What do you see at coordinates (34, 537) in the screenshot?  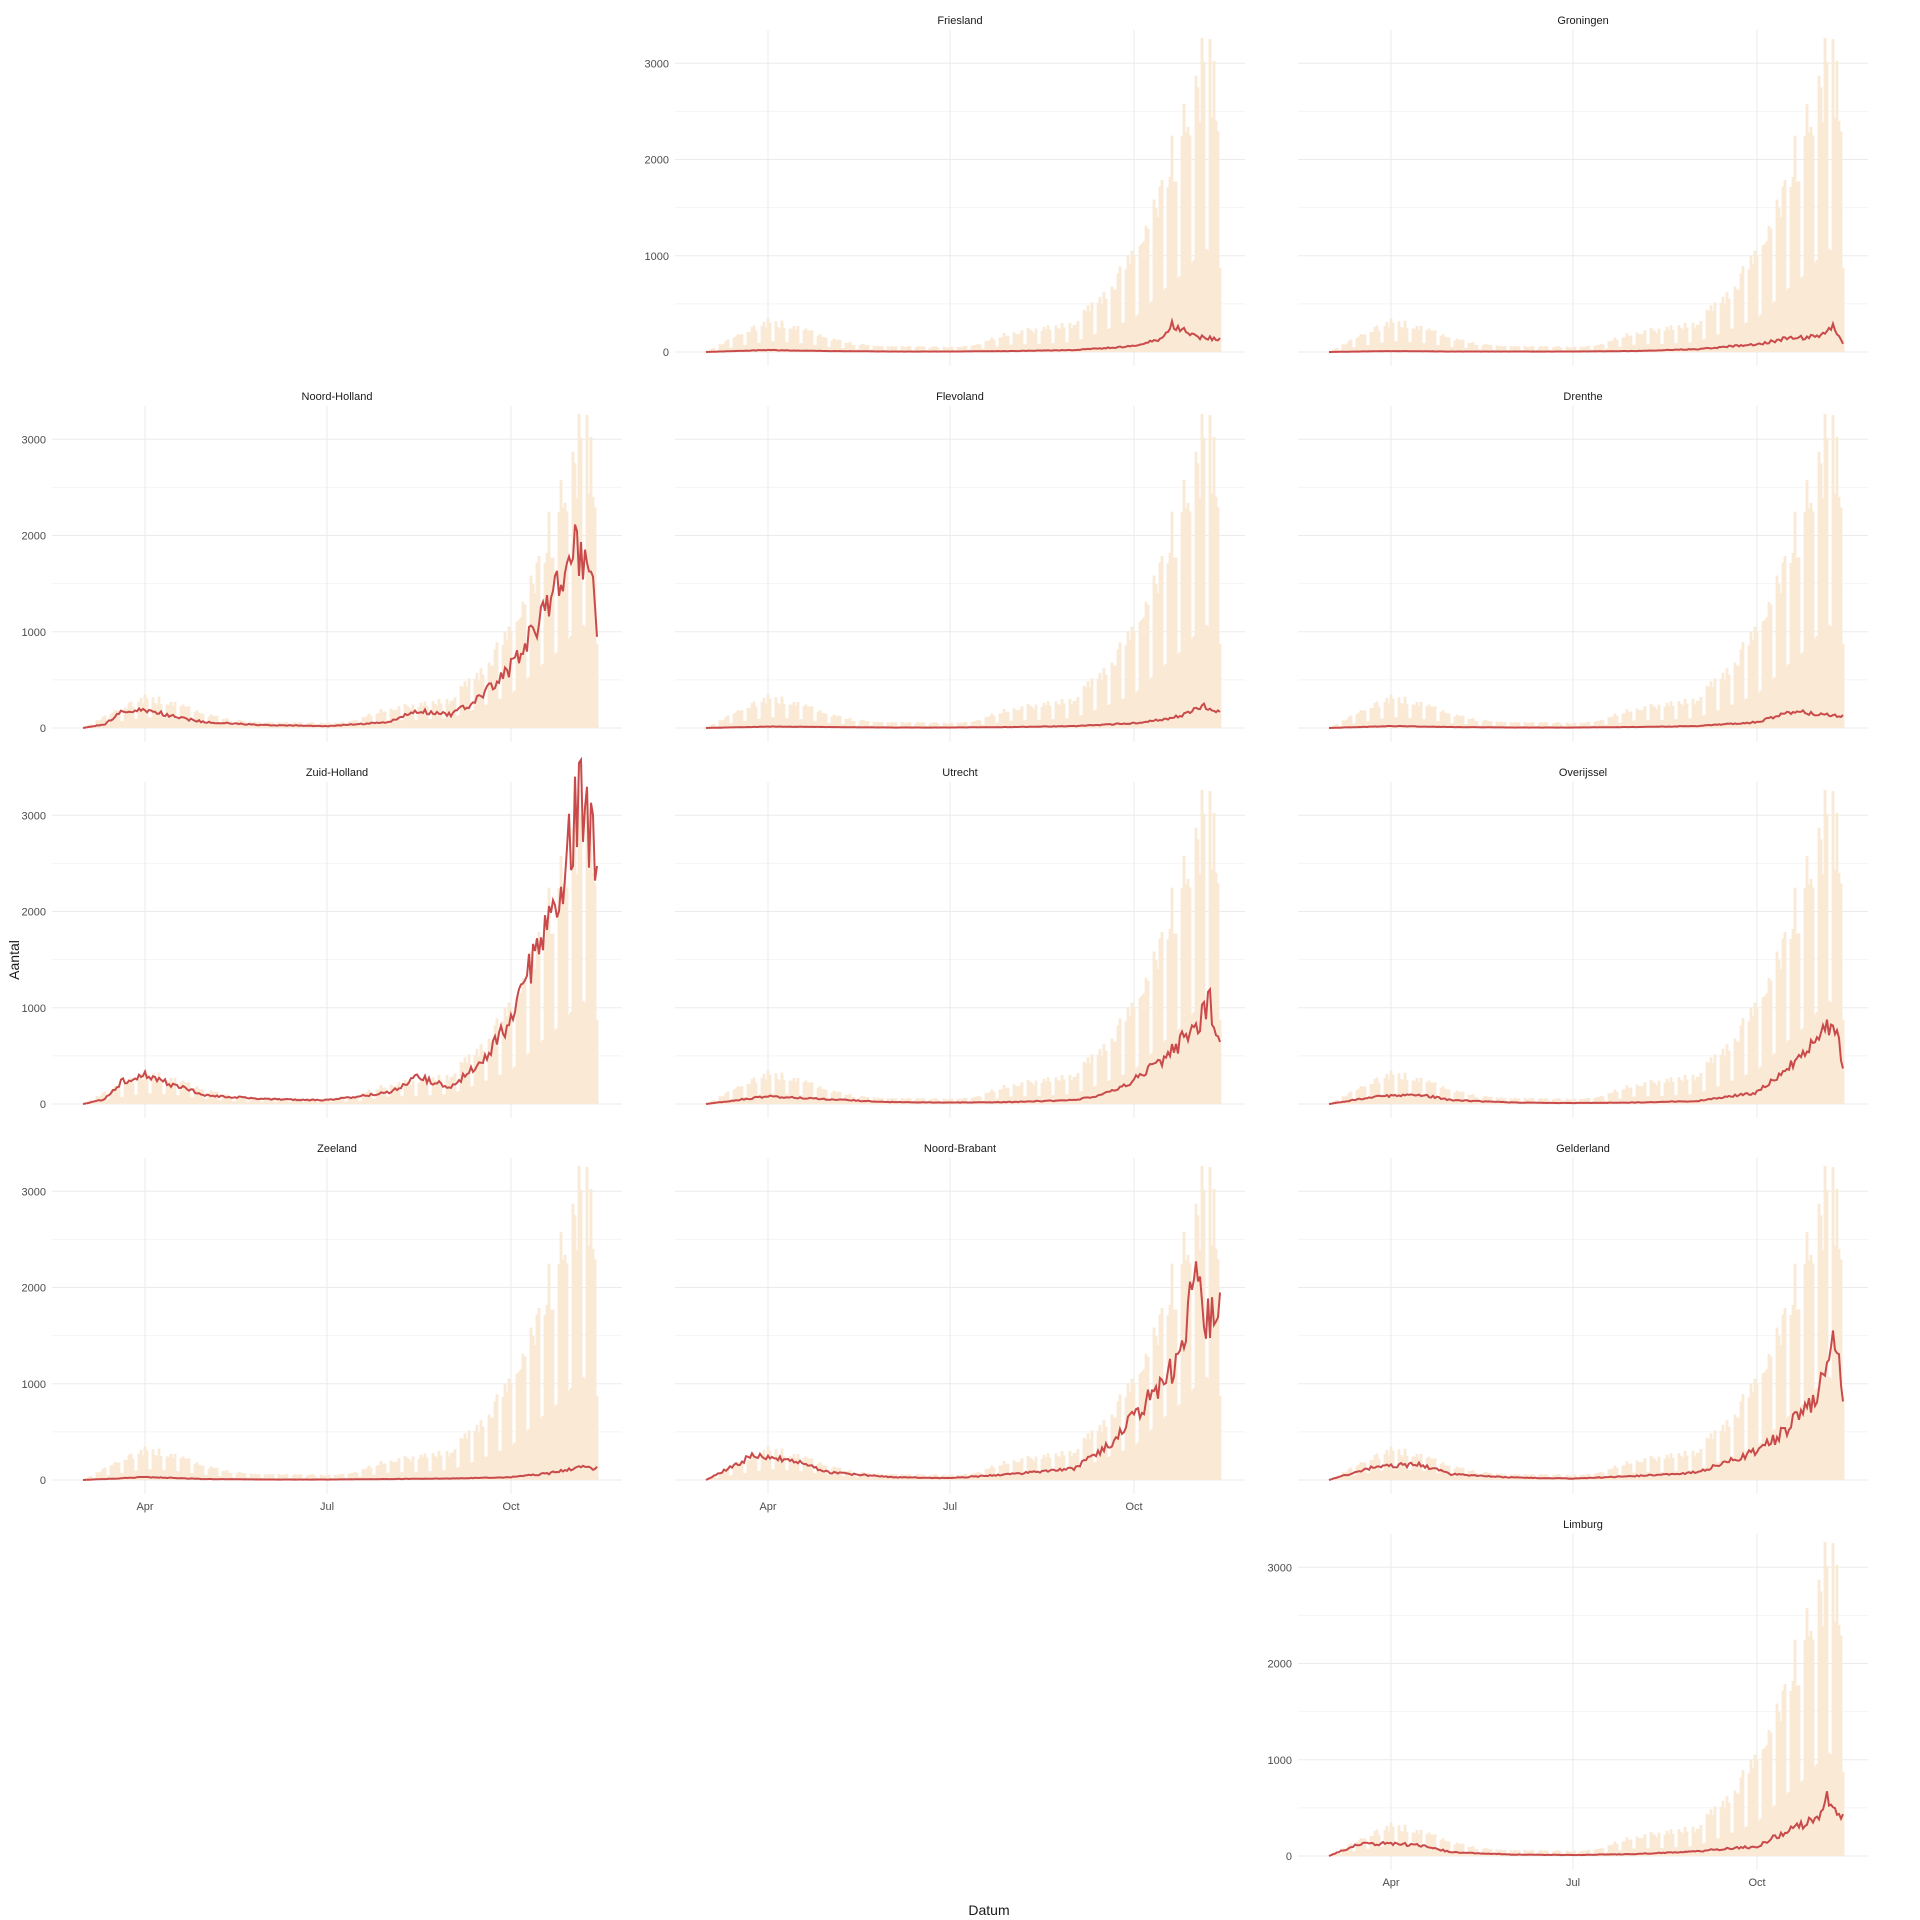 I see `y-tick-label: 2000` at bounding box center [34, 537].